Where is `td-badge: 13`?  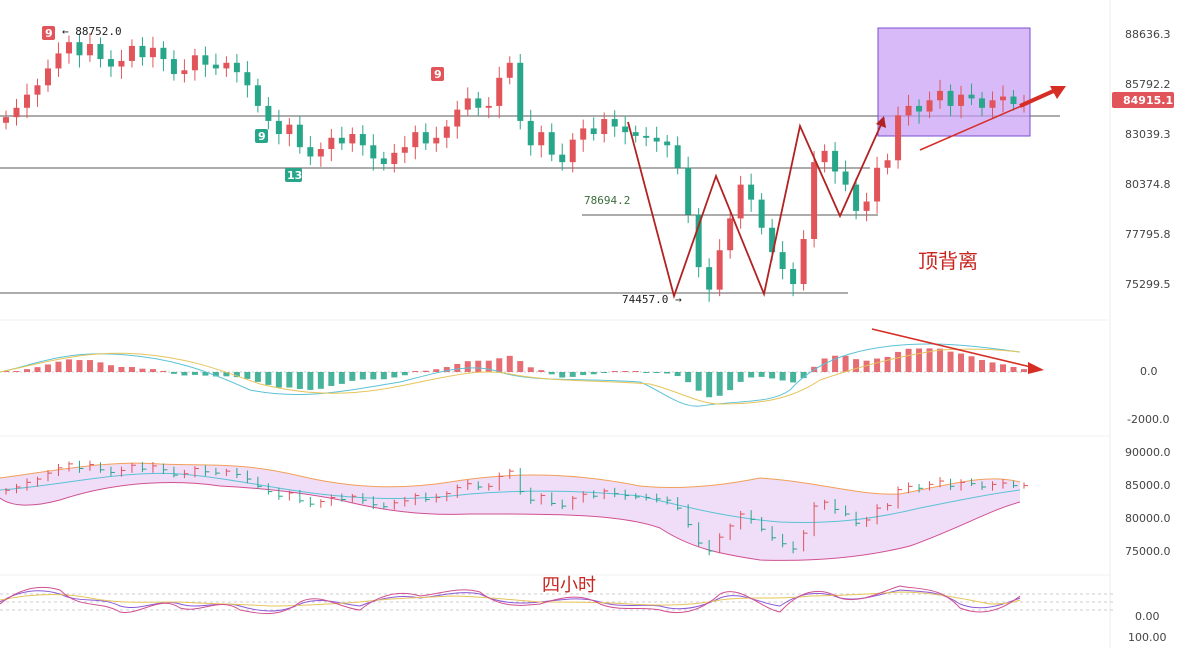 td-badge: 13 is located at coordinates (293, 175).